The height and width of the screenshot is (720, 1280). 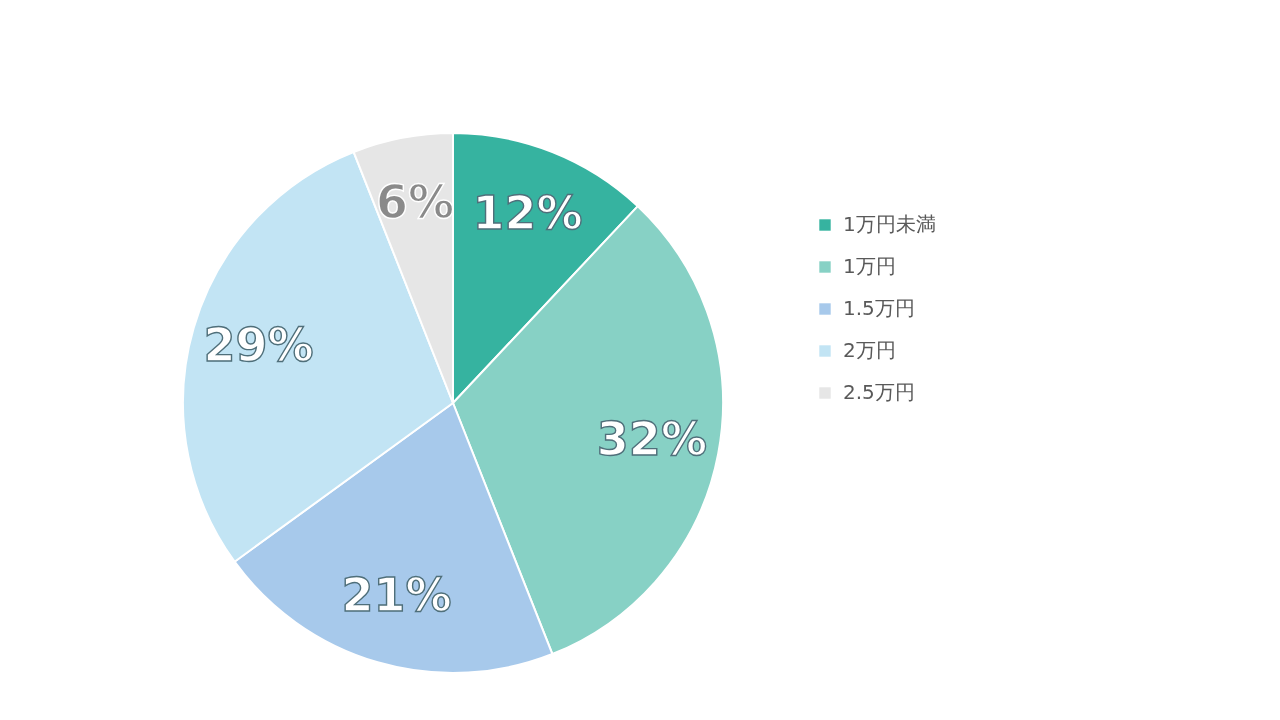 What do you see at coordinates (889, 224) in the screenshot?
I see `legend-label: 1万円未満` at bounding box center [889, 224].